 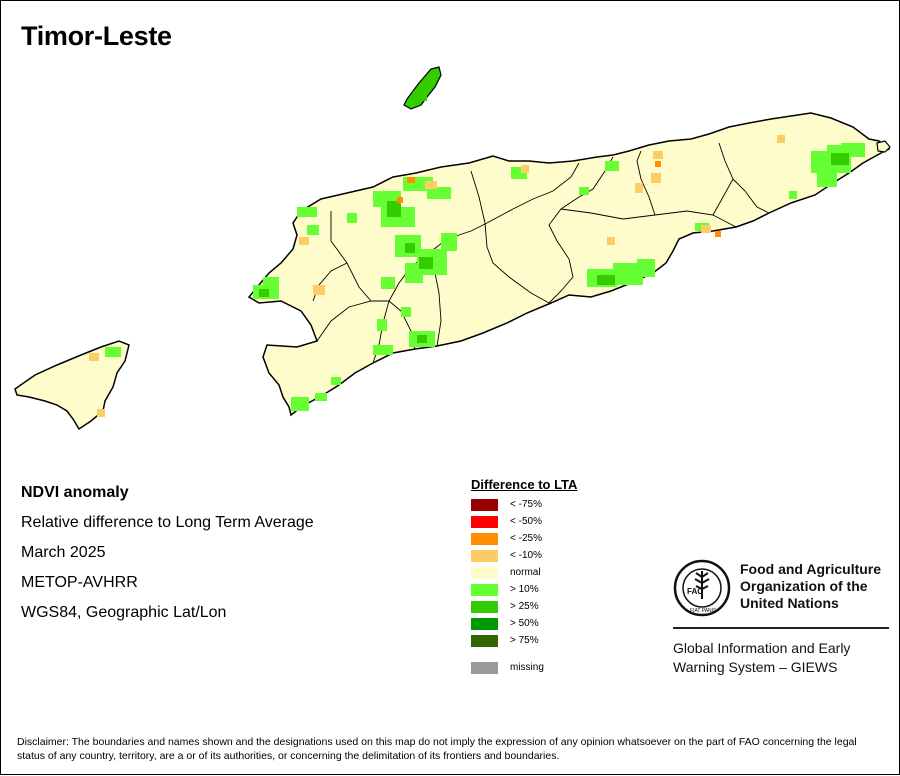 I want to click on legend-item: < -50%, so click(x=524, y=522).